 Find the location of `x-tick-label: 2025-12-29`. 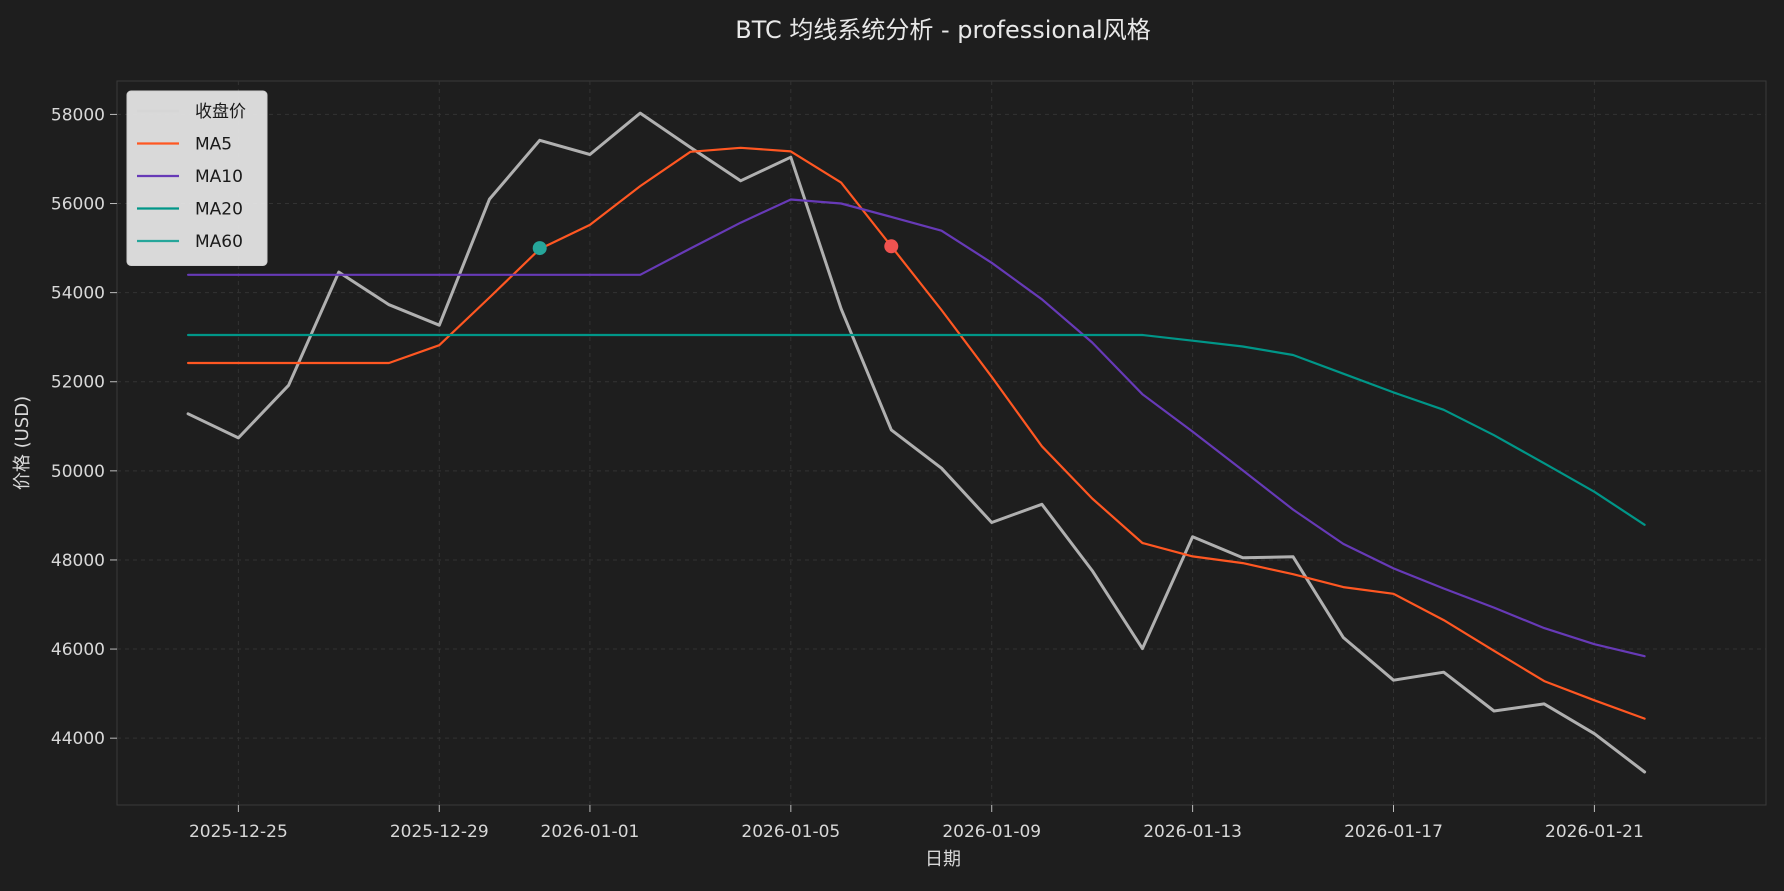

x-tick-label: 2025-12-29 is located at coordinates (439, 832).